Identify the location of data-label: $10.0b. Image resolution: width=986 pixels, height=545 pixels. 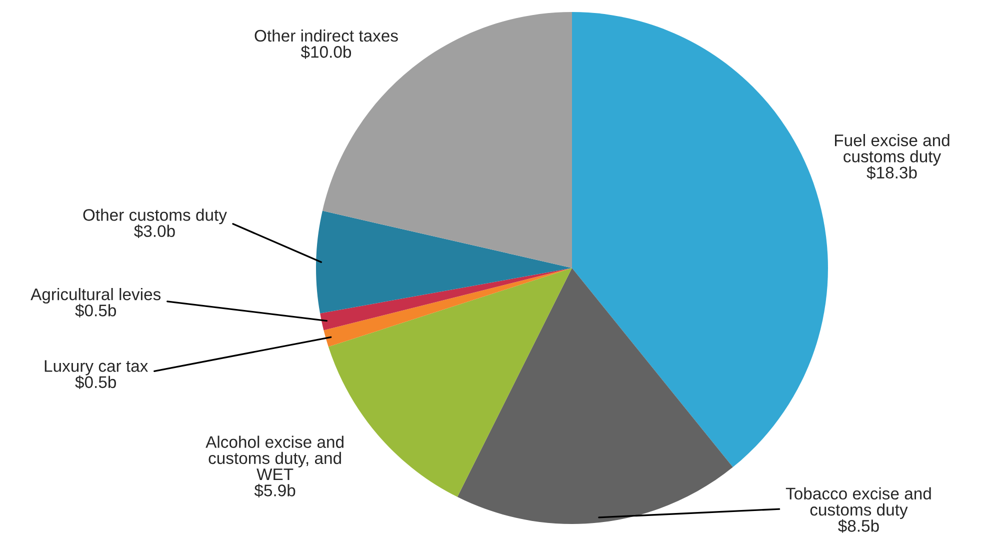
(326, 52).